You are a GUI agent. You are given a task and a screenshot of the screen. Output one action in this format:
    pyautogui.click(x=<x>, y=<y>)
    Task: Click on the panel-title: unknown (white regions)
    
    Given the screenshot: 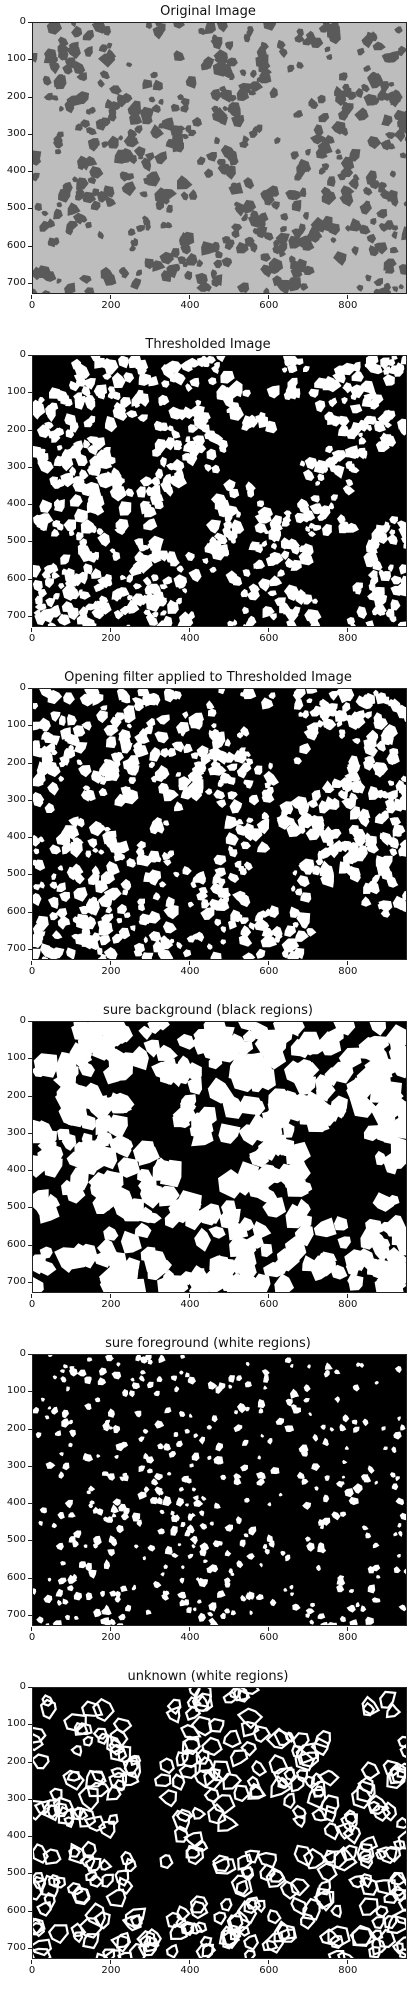 What is the action you would take?
    pyautogui.click(x=208, y=1676)
    